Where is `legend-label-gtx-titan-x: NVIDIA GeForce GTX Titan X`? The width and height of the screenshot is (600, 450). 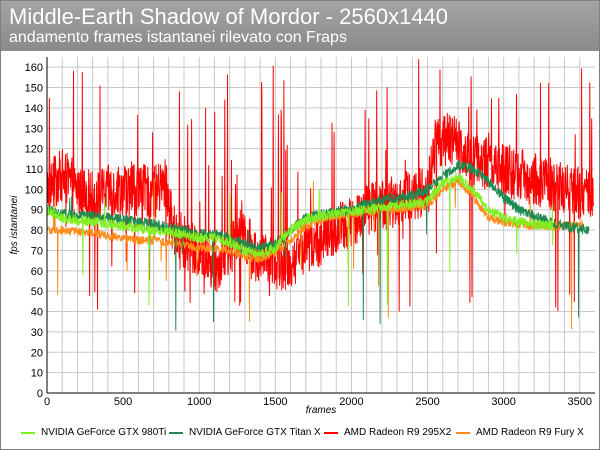
legend-label-gtx-titan-x: NVIDIA GeForce GTX Titan X is located at coordinates (255, 432).